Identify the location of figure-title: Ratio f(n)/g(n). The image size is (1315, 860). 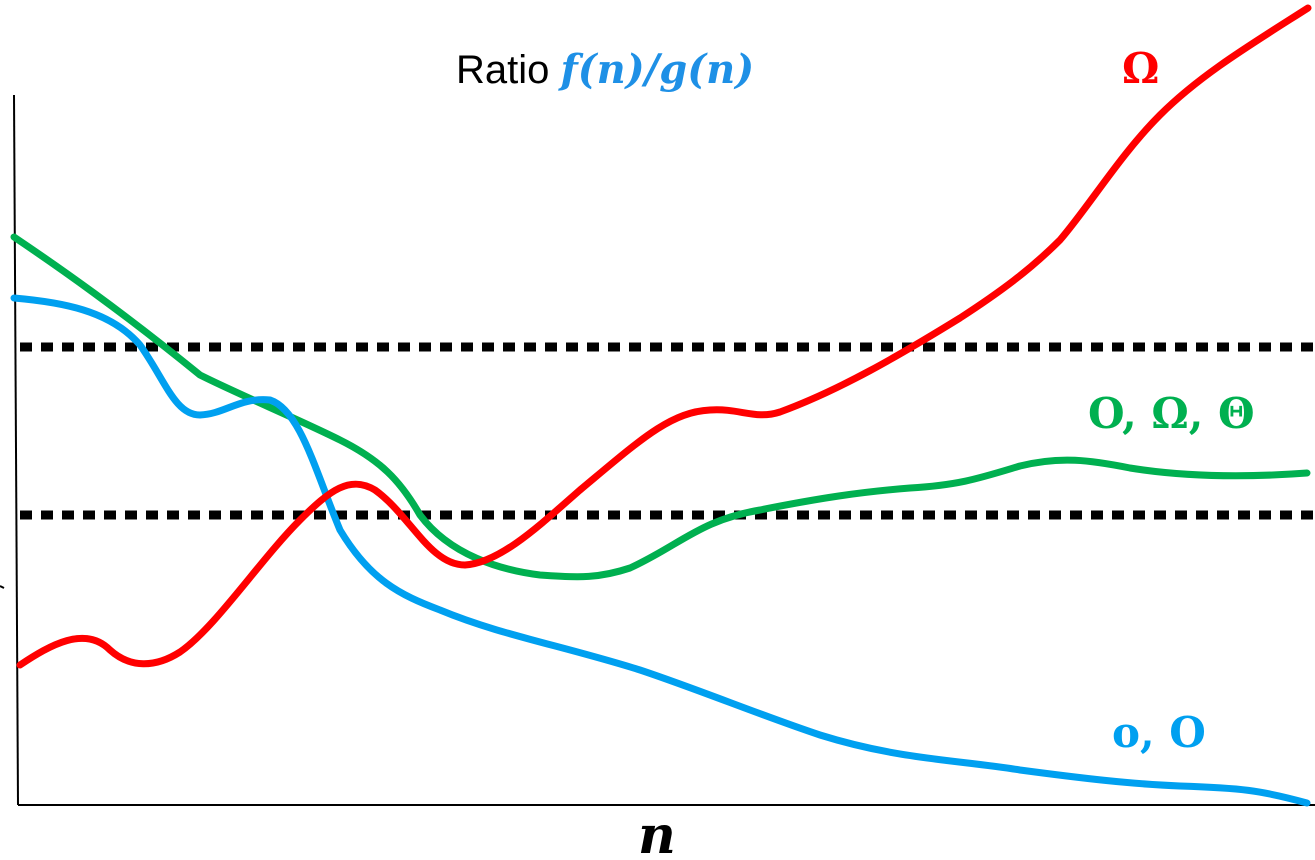
(605, 69).